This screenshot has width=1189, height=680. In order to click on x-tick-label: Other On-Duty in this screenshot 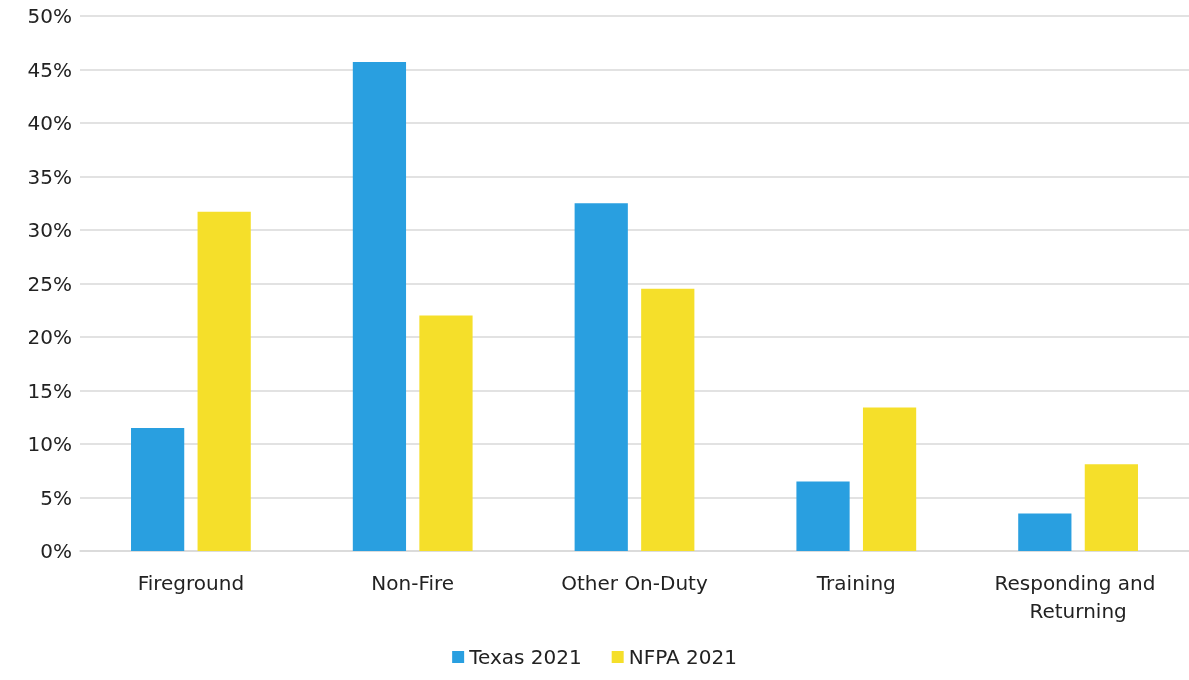, I will do `click(634, 583)`.